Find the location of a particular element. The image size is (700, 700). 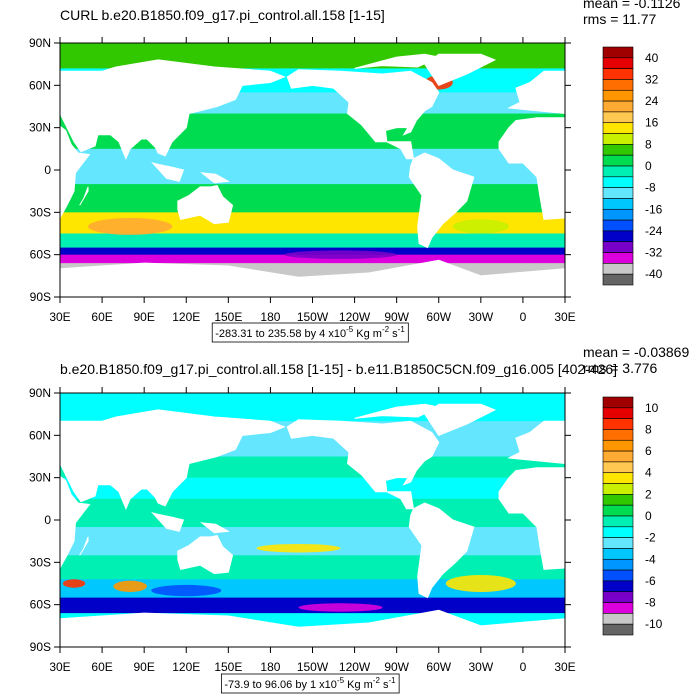

lon-label: 150E is located at coordinates (228, 667).